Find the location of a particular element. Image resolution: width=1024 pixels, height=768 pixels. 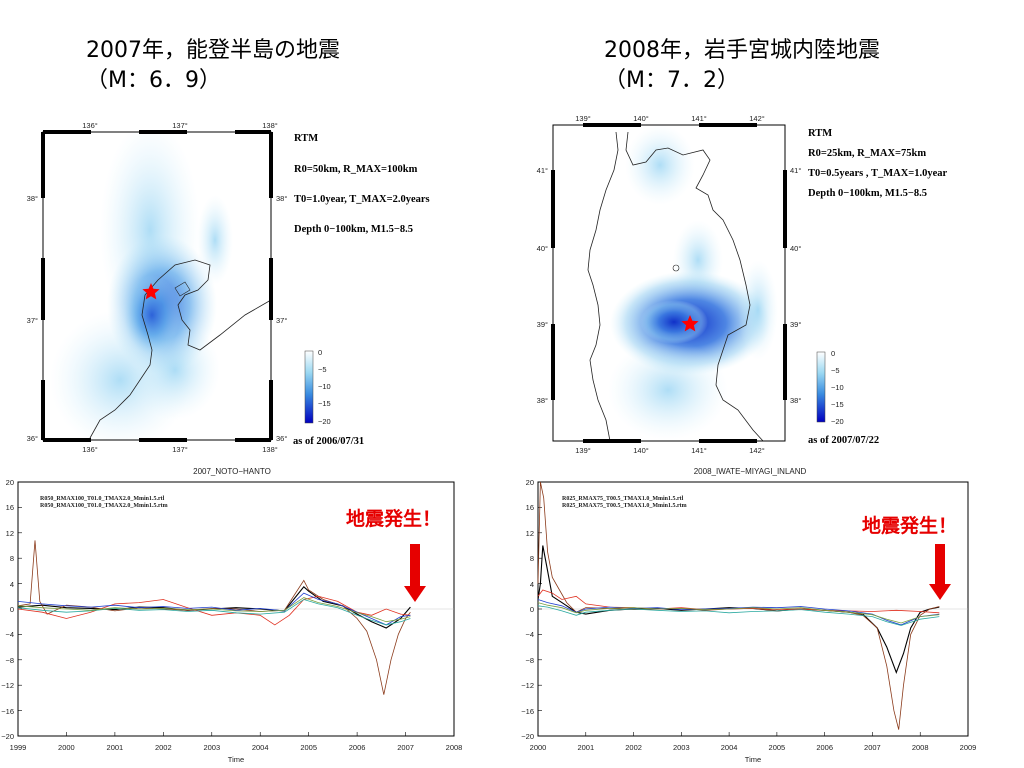

coastline-noto is located at coordinates (180, 349).